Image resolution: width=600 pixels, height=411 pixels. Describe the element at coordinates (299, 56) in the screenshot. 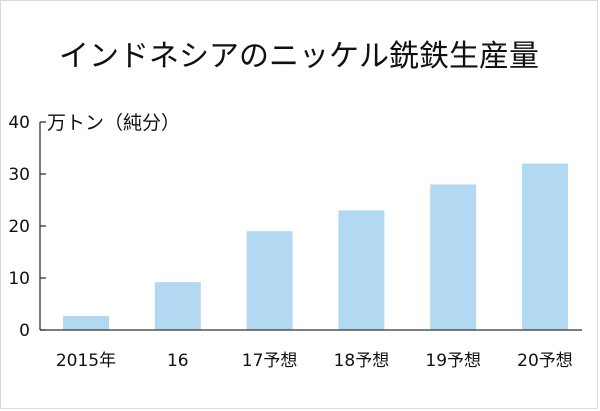

I see `chart-title: インドネシアのニッケル銑鉄生産量` at that location.